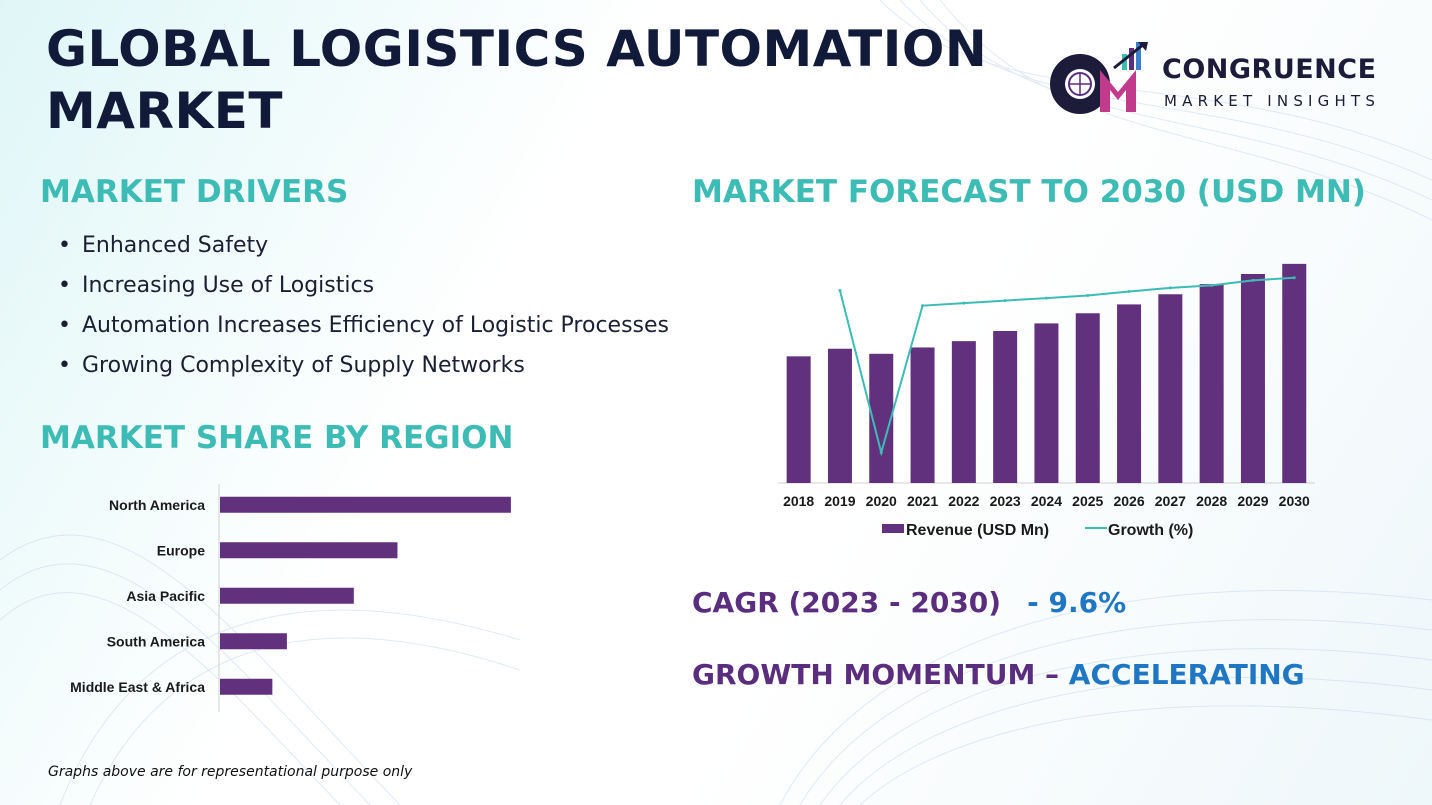 The image size is (1432, 805). Describe the element at coordinates (1066, 366) in the screenshot. I see `growth-line` at that location.